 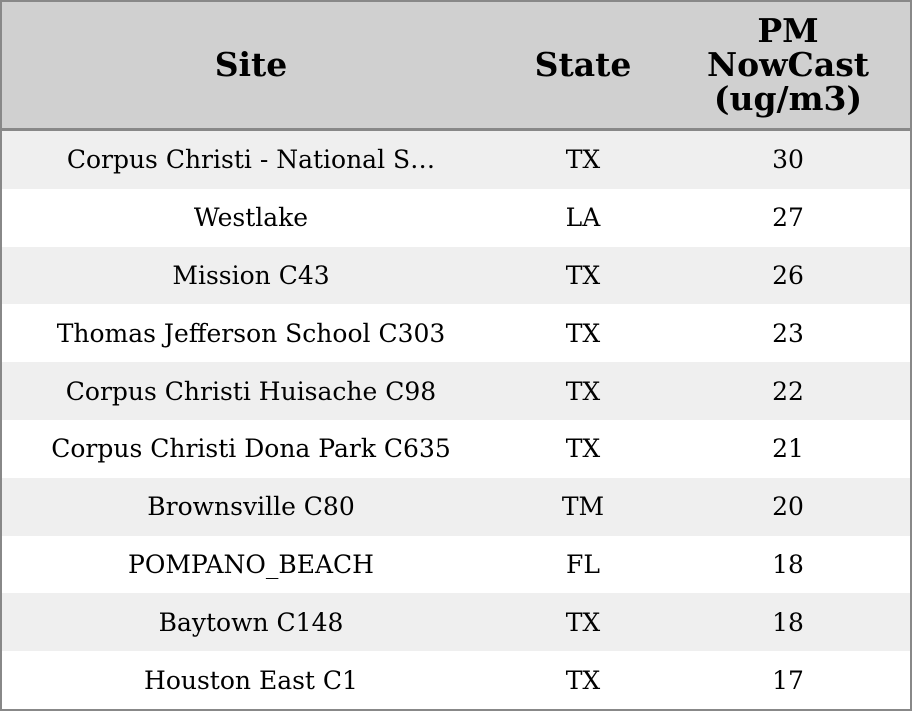 I want to click on table-cell: 27, so click(x=788, y=218).